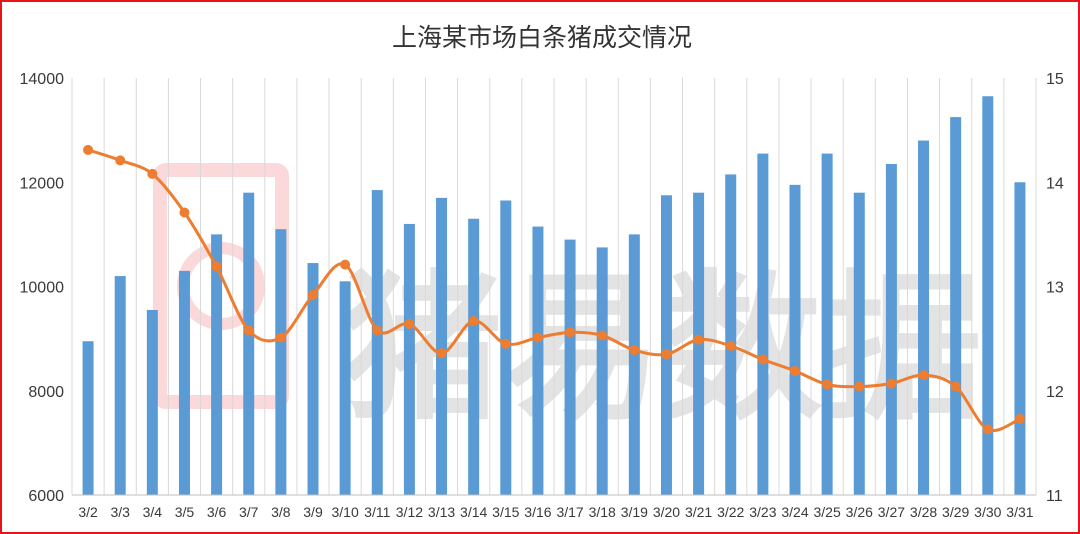 Image resolution: width=1080 pixels, height=534 pixels. Describe the element at coordinates (345, 512) in the screenshot. I see `x-tick-label: 3/10` at that location.